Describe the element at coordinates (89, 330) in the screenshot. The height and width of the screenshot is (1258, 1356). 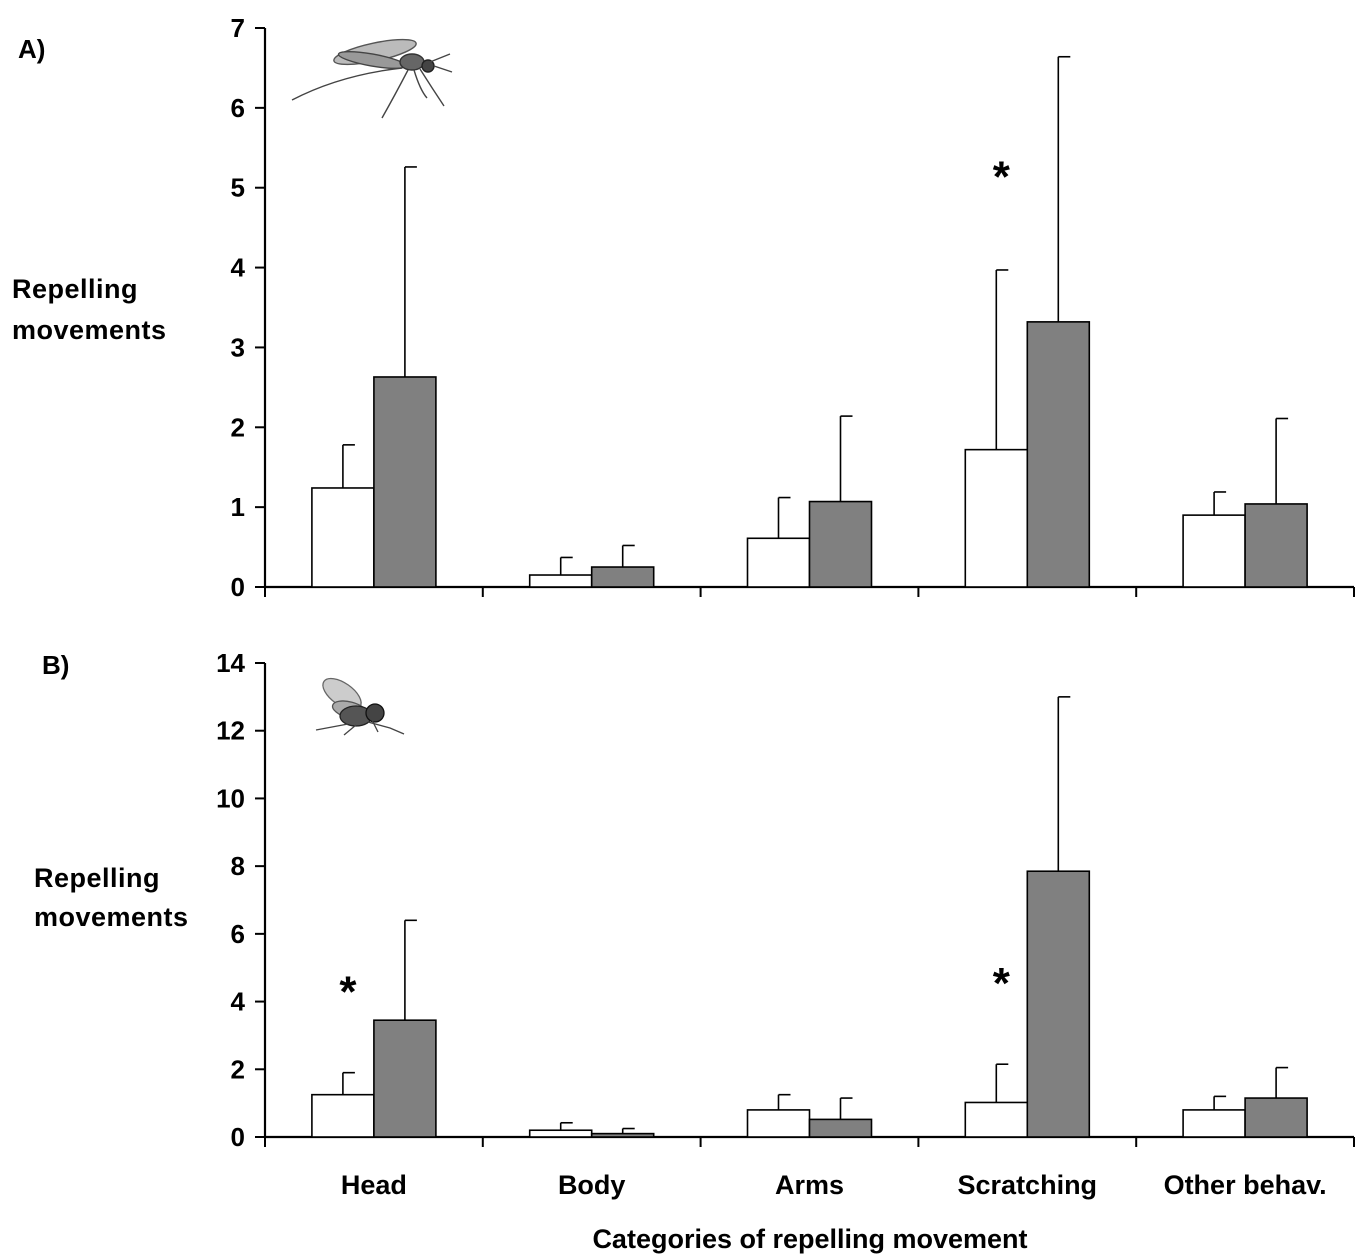
I see `panel-a-ylabel-line2: movements` at that location.